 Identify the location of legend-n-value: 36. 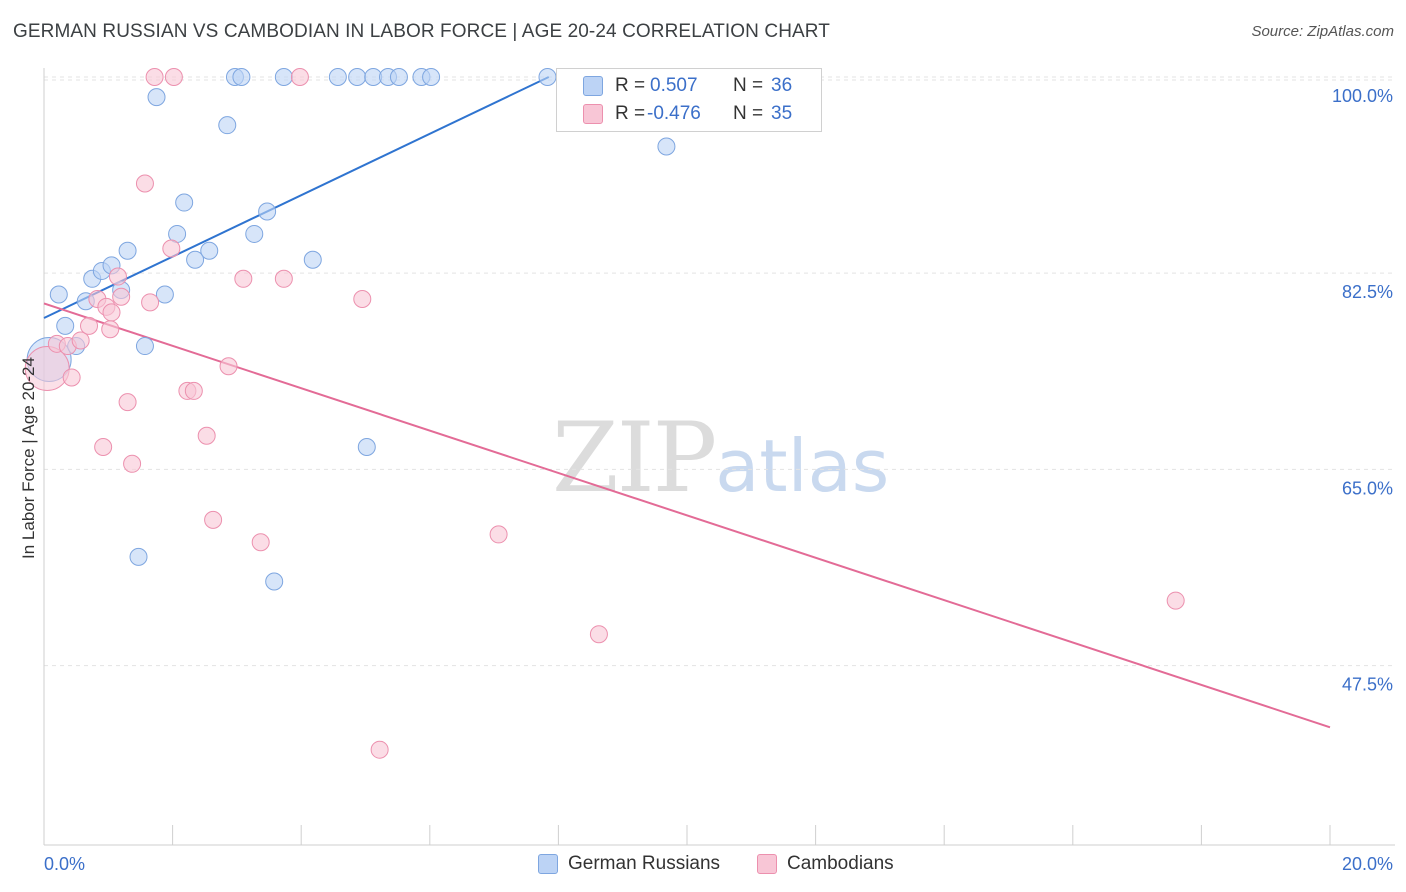
(782, 85).